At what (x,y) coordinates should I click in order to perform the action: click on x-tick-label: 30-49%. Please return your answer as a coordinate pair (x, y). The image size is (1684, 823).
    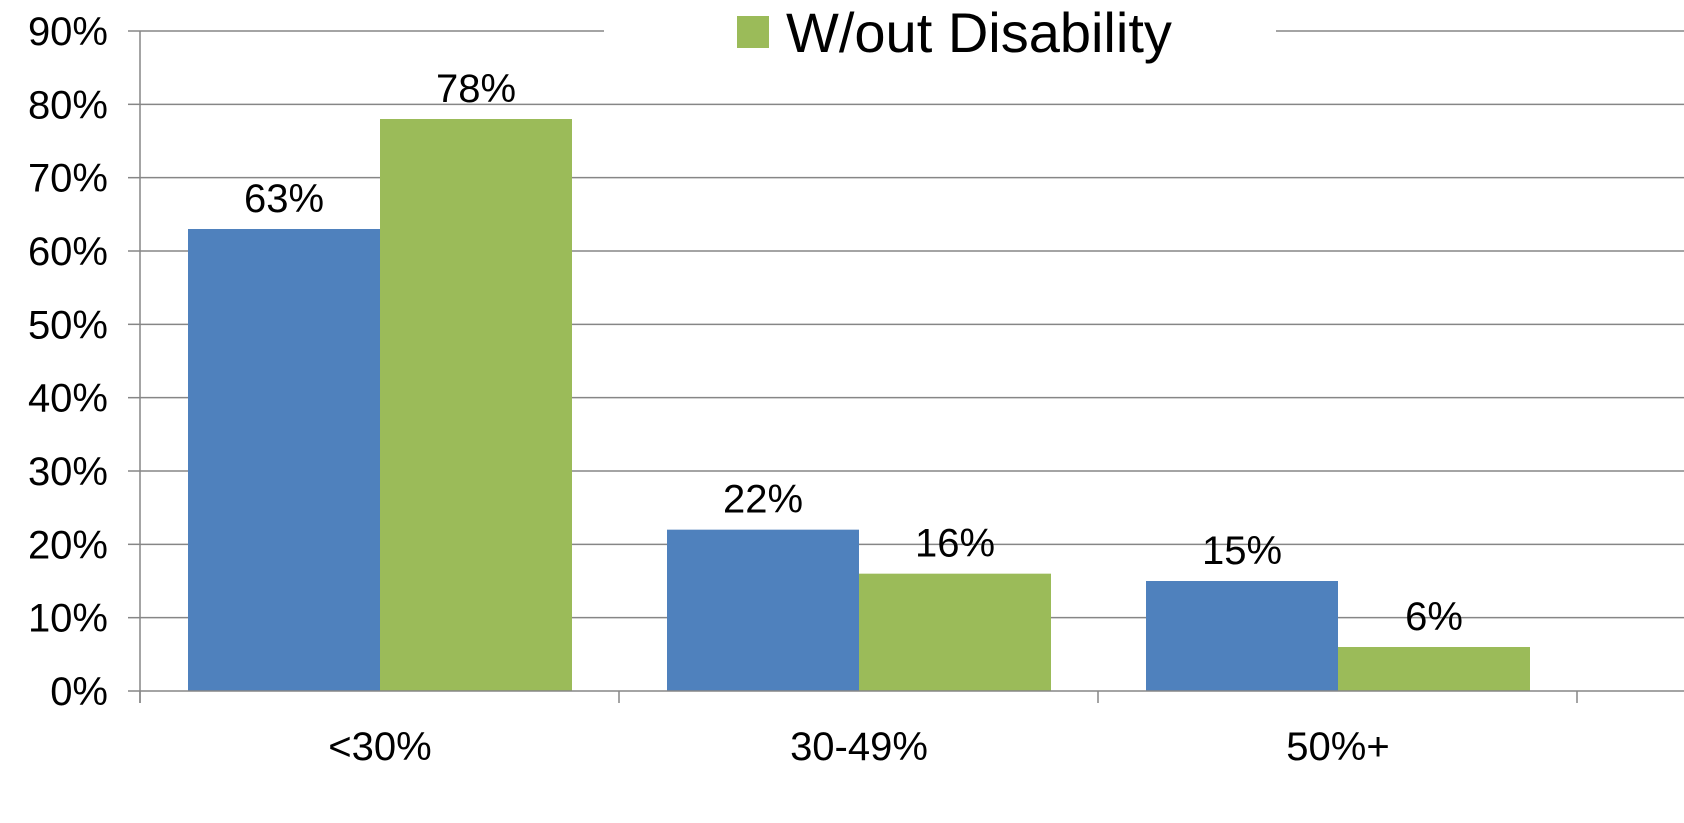
    Looking at the image, I should click on (859, 747).